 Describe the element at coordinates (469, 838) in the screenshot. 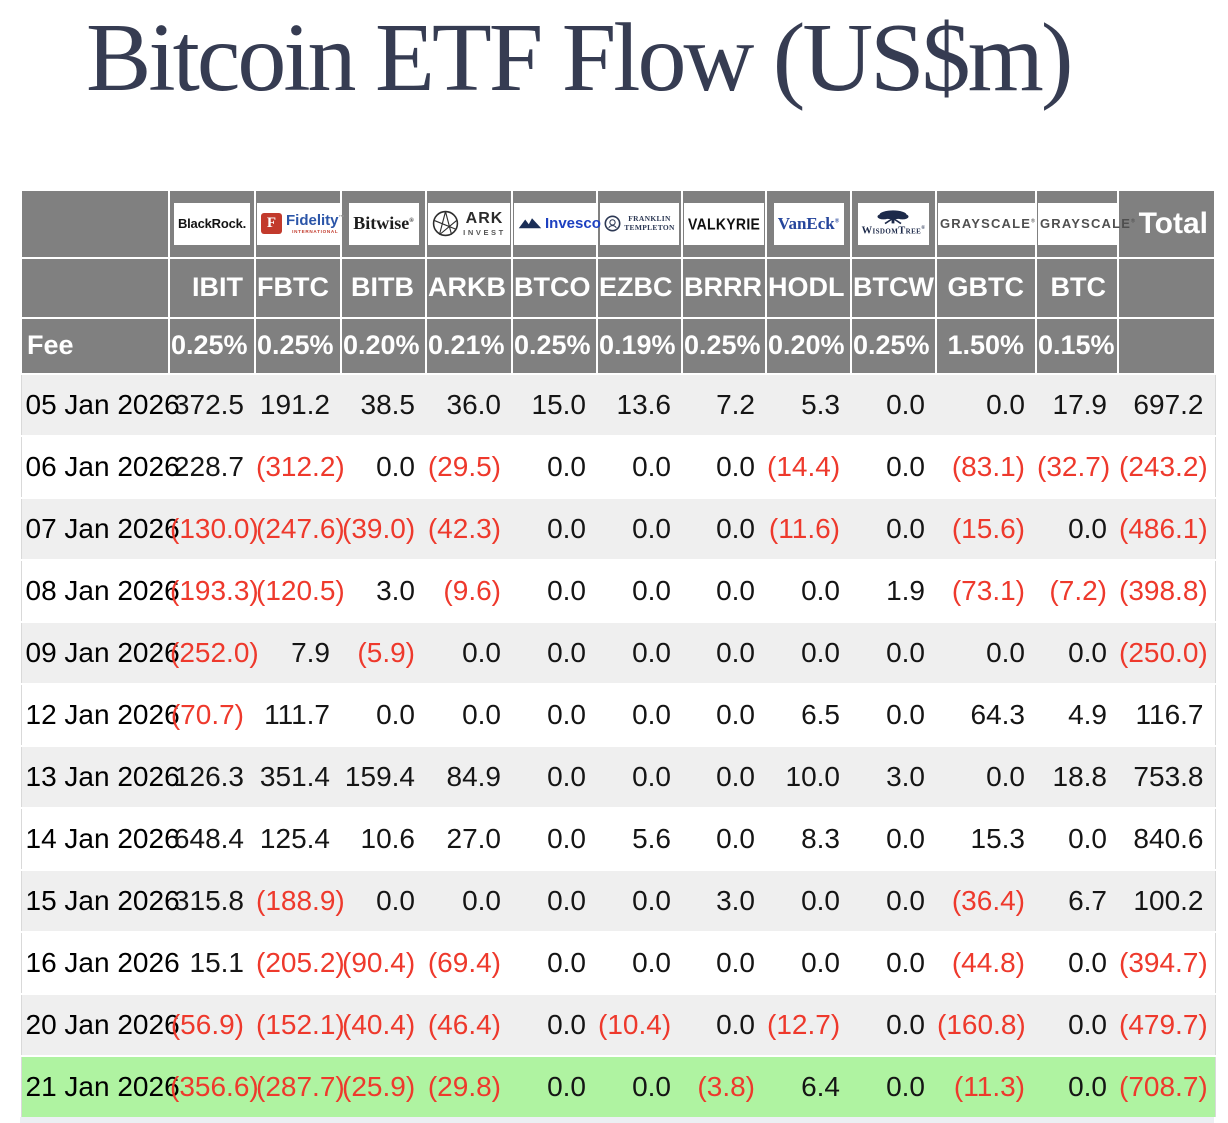

I see `flow-value-cell: 27.0` at that location.